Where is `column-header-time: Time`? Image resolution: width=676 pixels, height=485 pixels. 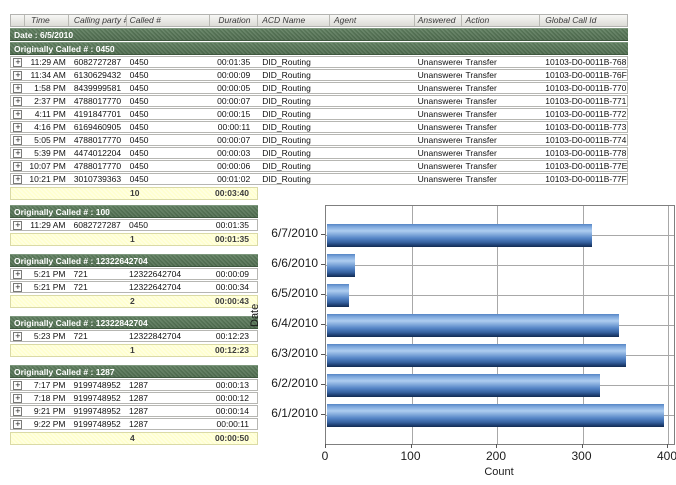 column-header-time: Time is located at coordinates (47, 20).